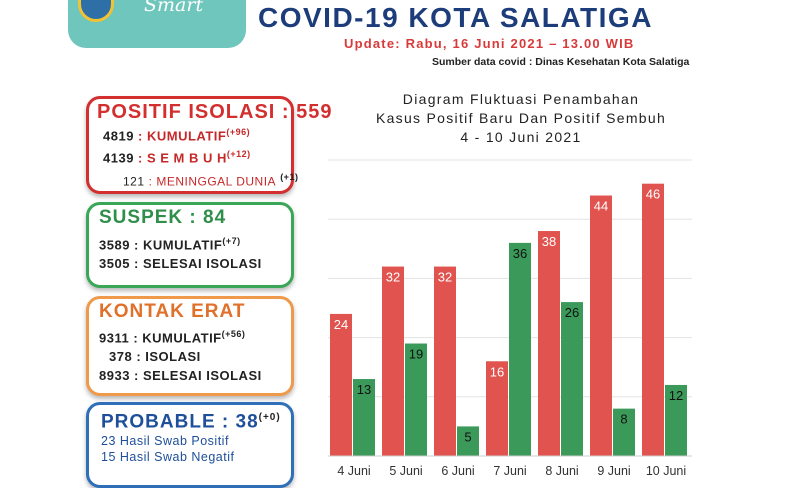 The height and width of the screenshot is (488, 796). Describe the element at coordinates (572, 312) in the screenshot. I see `data-label: 26` at that location.